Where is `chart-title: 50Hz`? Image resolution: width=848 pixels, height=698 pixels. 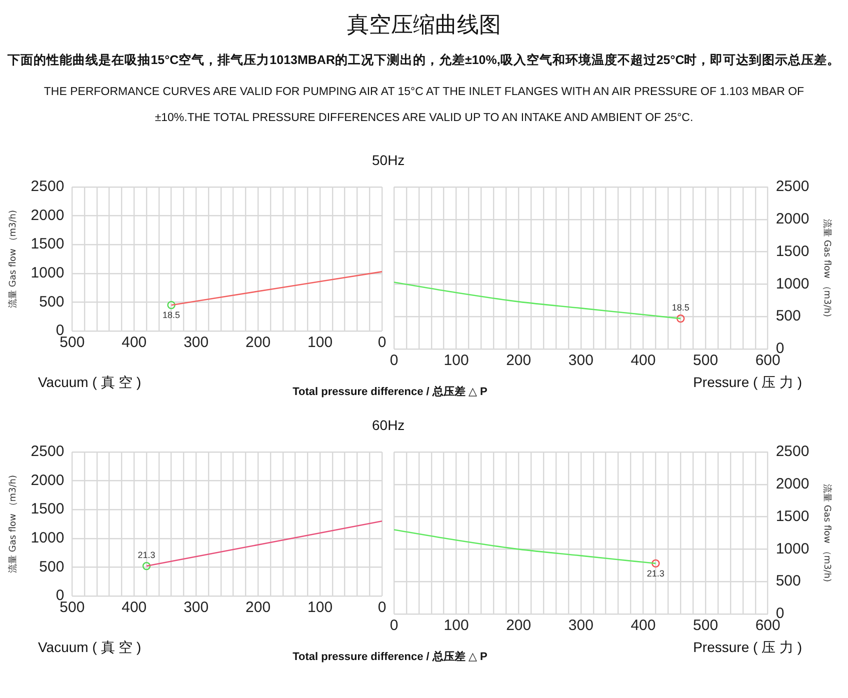 chart-title: 50Hz is located at coordinates (388, 160).